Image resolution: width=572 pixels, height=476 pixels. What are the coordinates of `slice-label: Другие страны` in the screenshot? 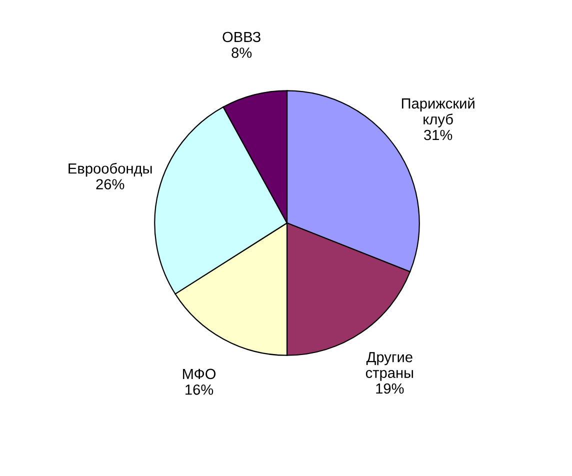 It's located at (390, 366).